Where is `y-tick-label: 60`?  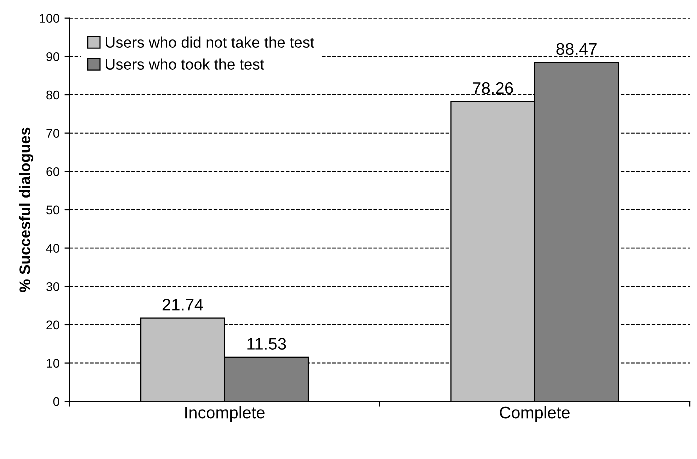 y-tick-label: 60 is located at coordinates (53, 171).